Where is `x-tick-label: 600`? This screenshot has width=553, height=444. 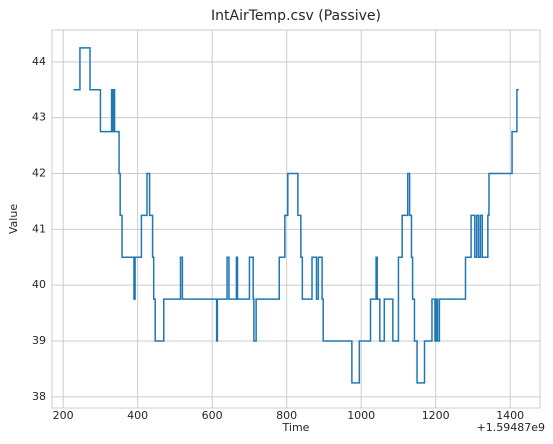 x-tick-label: 600 is located at coordinates (212, 415).